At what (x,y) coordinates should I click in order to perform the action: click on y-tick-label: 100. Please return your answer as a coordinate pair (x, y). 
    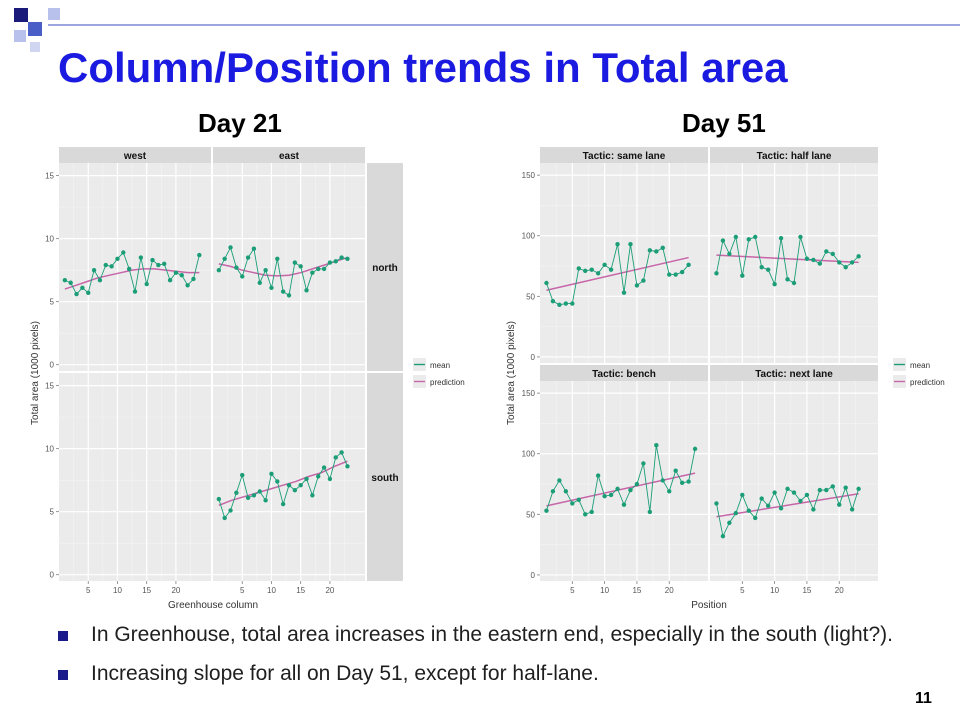
    Looking at the image, I should click on (529, 236).